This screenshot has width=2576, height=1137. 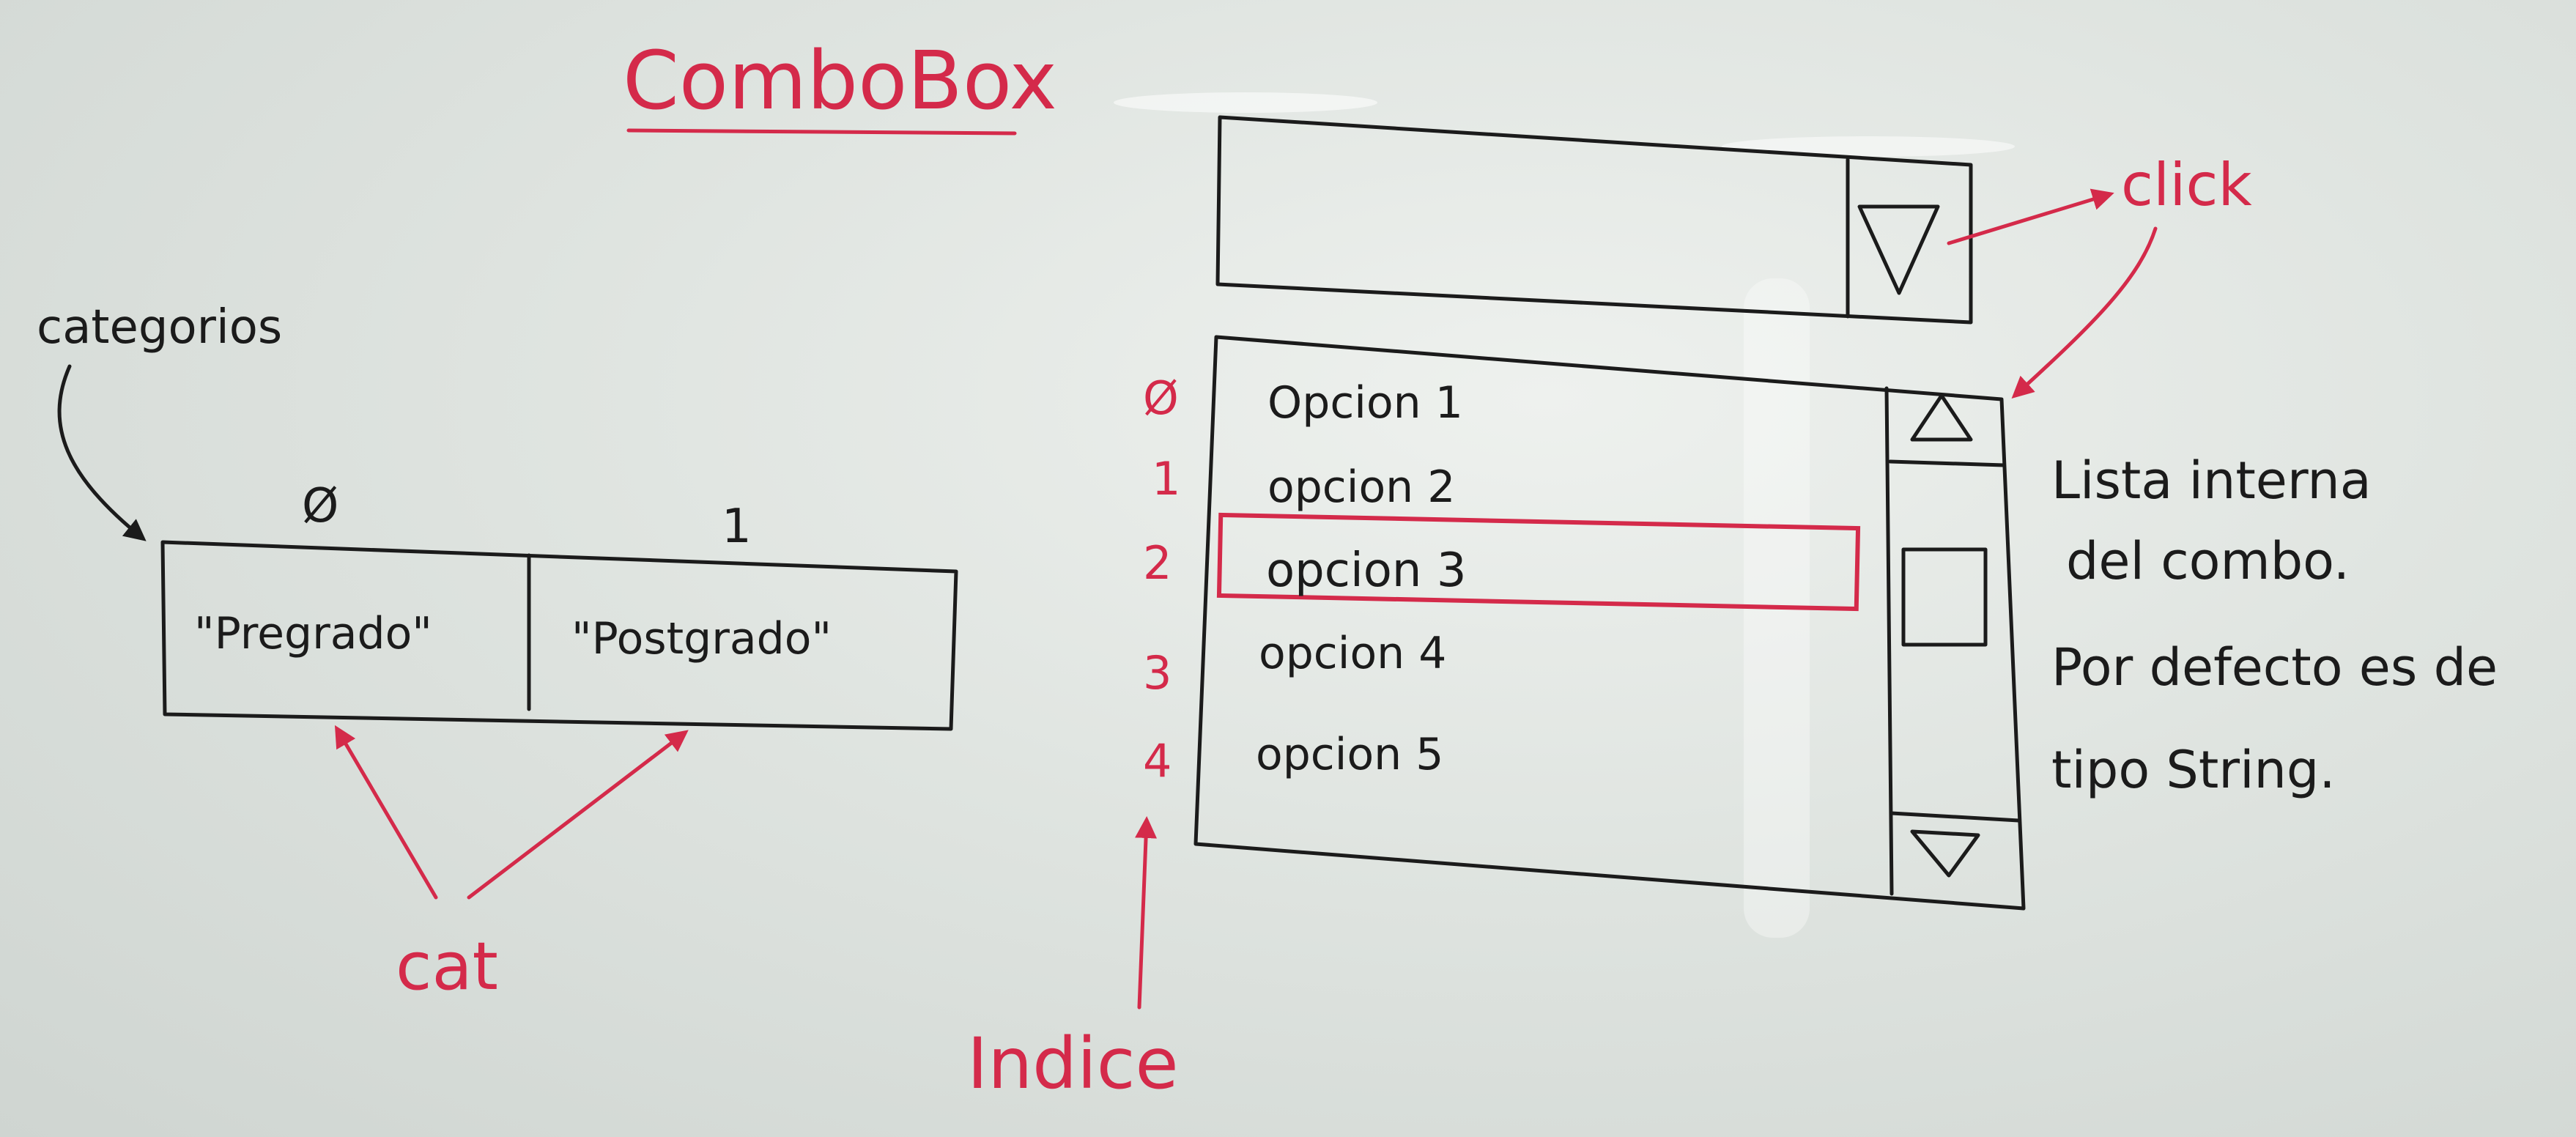 What do you see at coordinates (2186, 185) in the screenshot?
I see `click-label: click` at bounding box center [2186, 185].